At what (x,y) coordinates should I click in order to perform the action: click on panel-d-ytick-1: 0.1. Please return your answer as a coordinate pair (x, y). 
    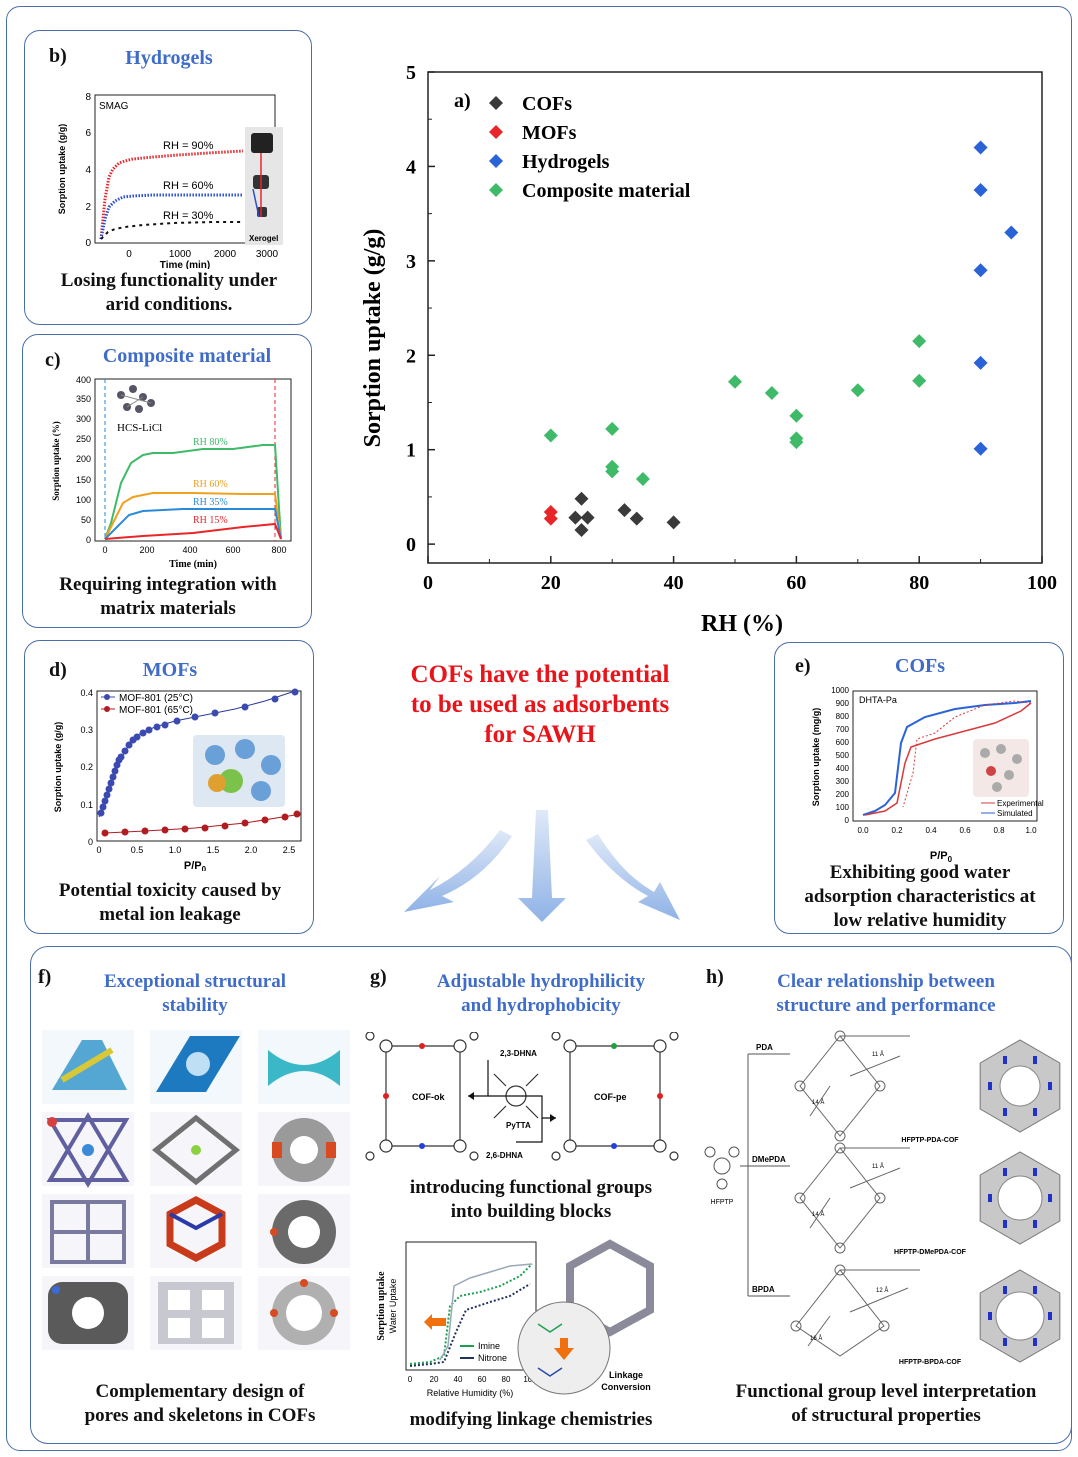
    Looking at the image, I should click on (86, 805).